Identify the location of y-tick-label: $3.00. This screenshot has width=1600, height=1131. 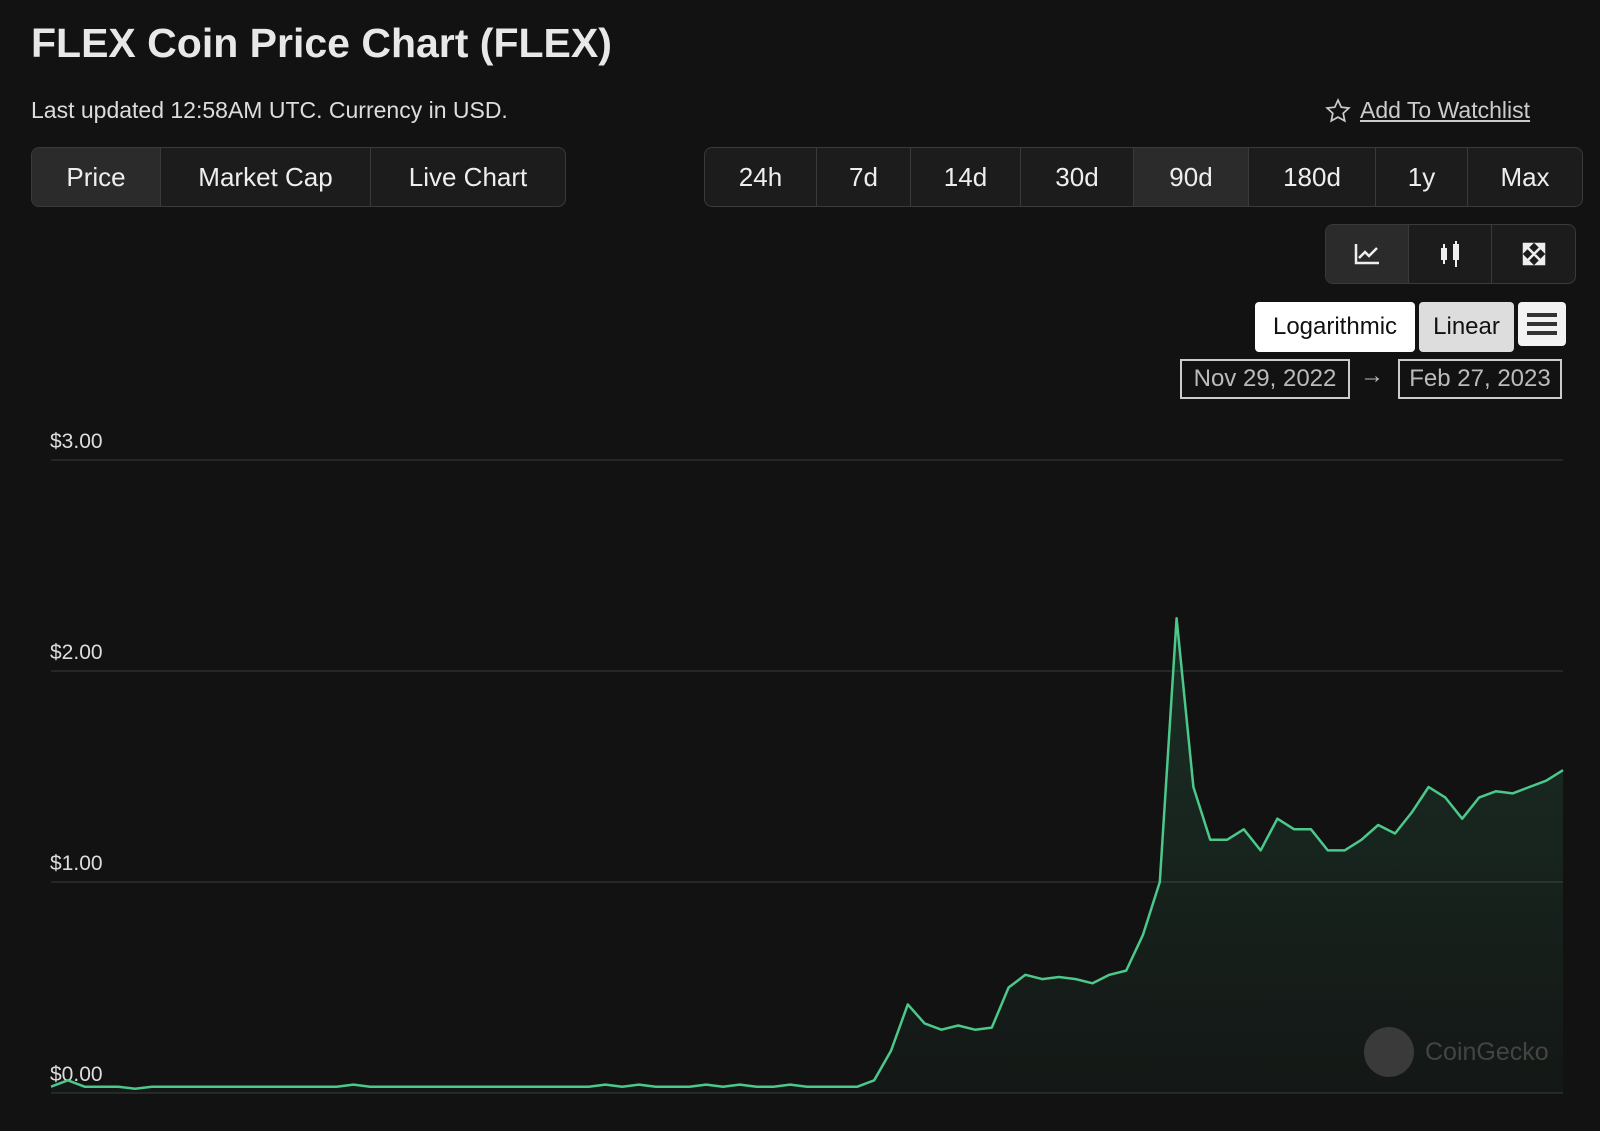
(76, 441).